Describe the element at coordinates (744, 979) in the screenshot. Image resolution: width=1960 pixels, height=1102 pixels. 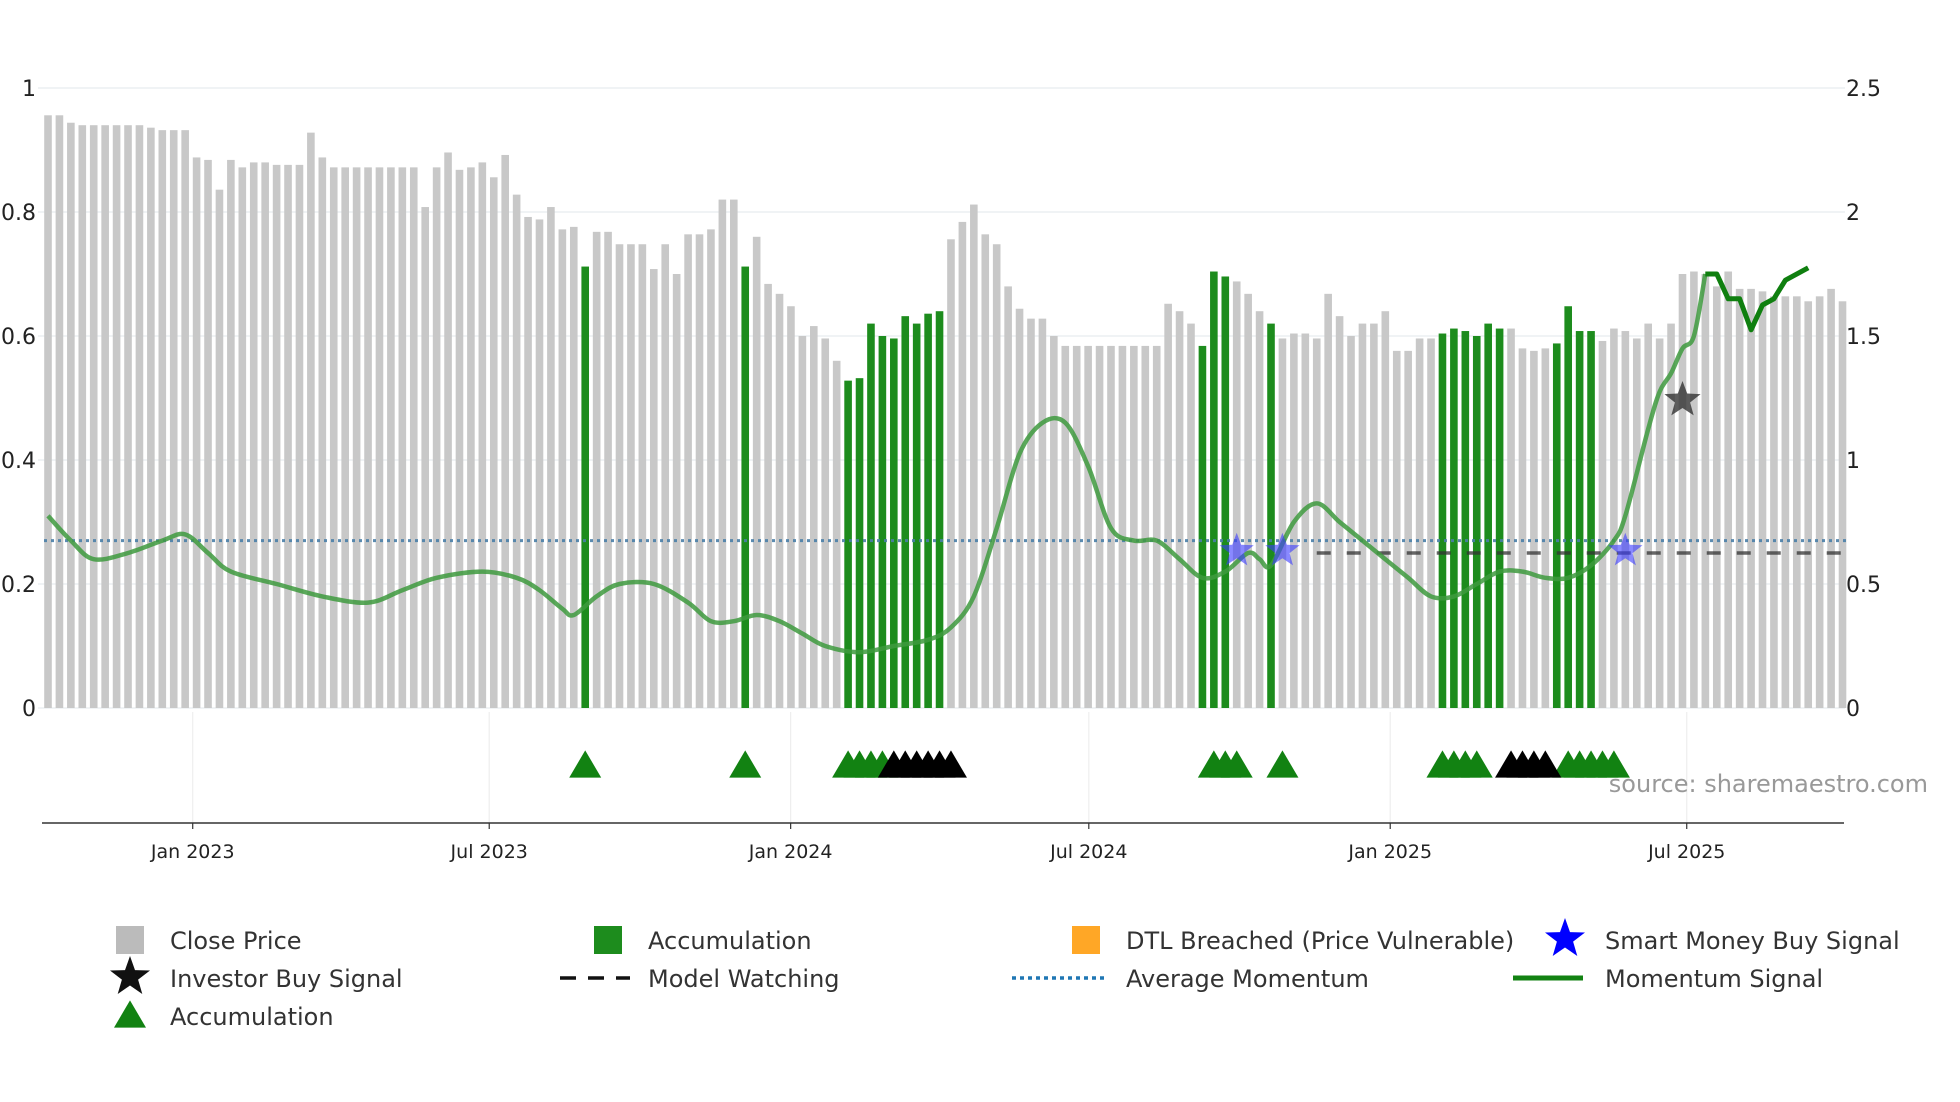
I see `legend-label: Model Watching` at that location.